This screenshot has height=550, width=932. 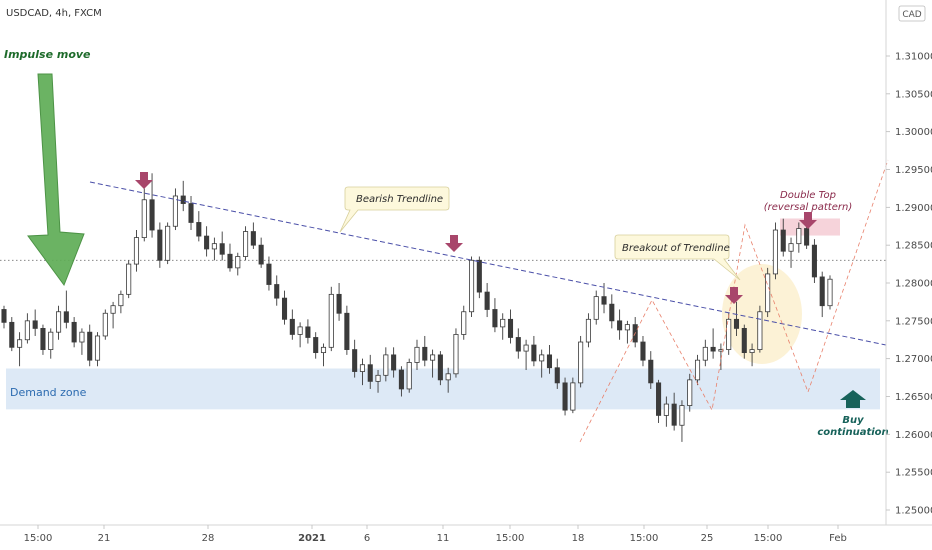 What do you see at coordinates (443, 538) in the screenshot?
I see `time-tick-label: 11` at bounding box center [443, 538].